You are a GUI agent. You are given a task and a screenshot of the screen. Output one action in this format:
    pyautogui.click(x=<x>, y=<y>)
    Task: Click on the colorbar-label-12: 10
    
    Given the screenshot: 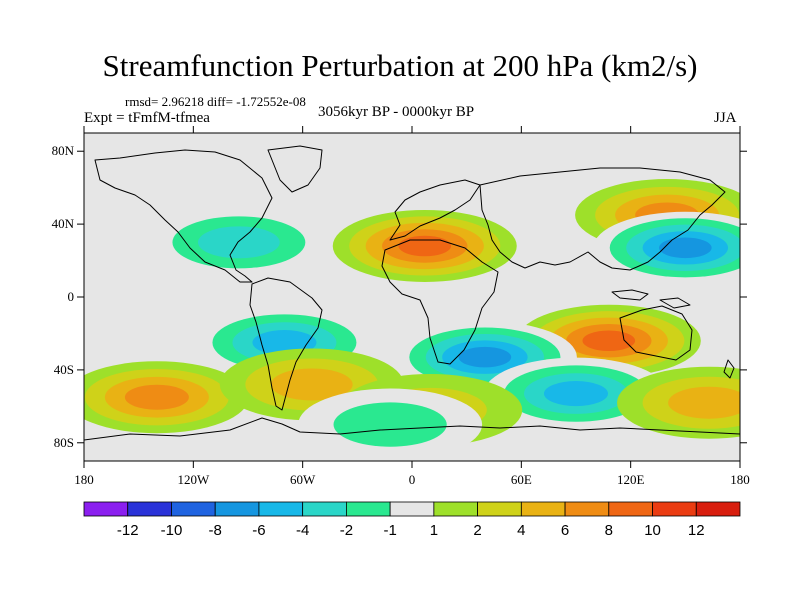 What is the action you would take?
    pyautogui.click(x=652, y=530)
    